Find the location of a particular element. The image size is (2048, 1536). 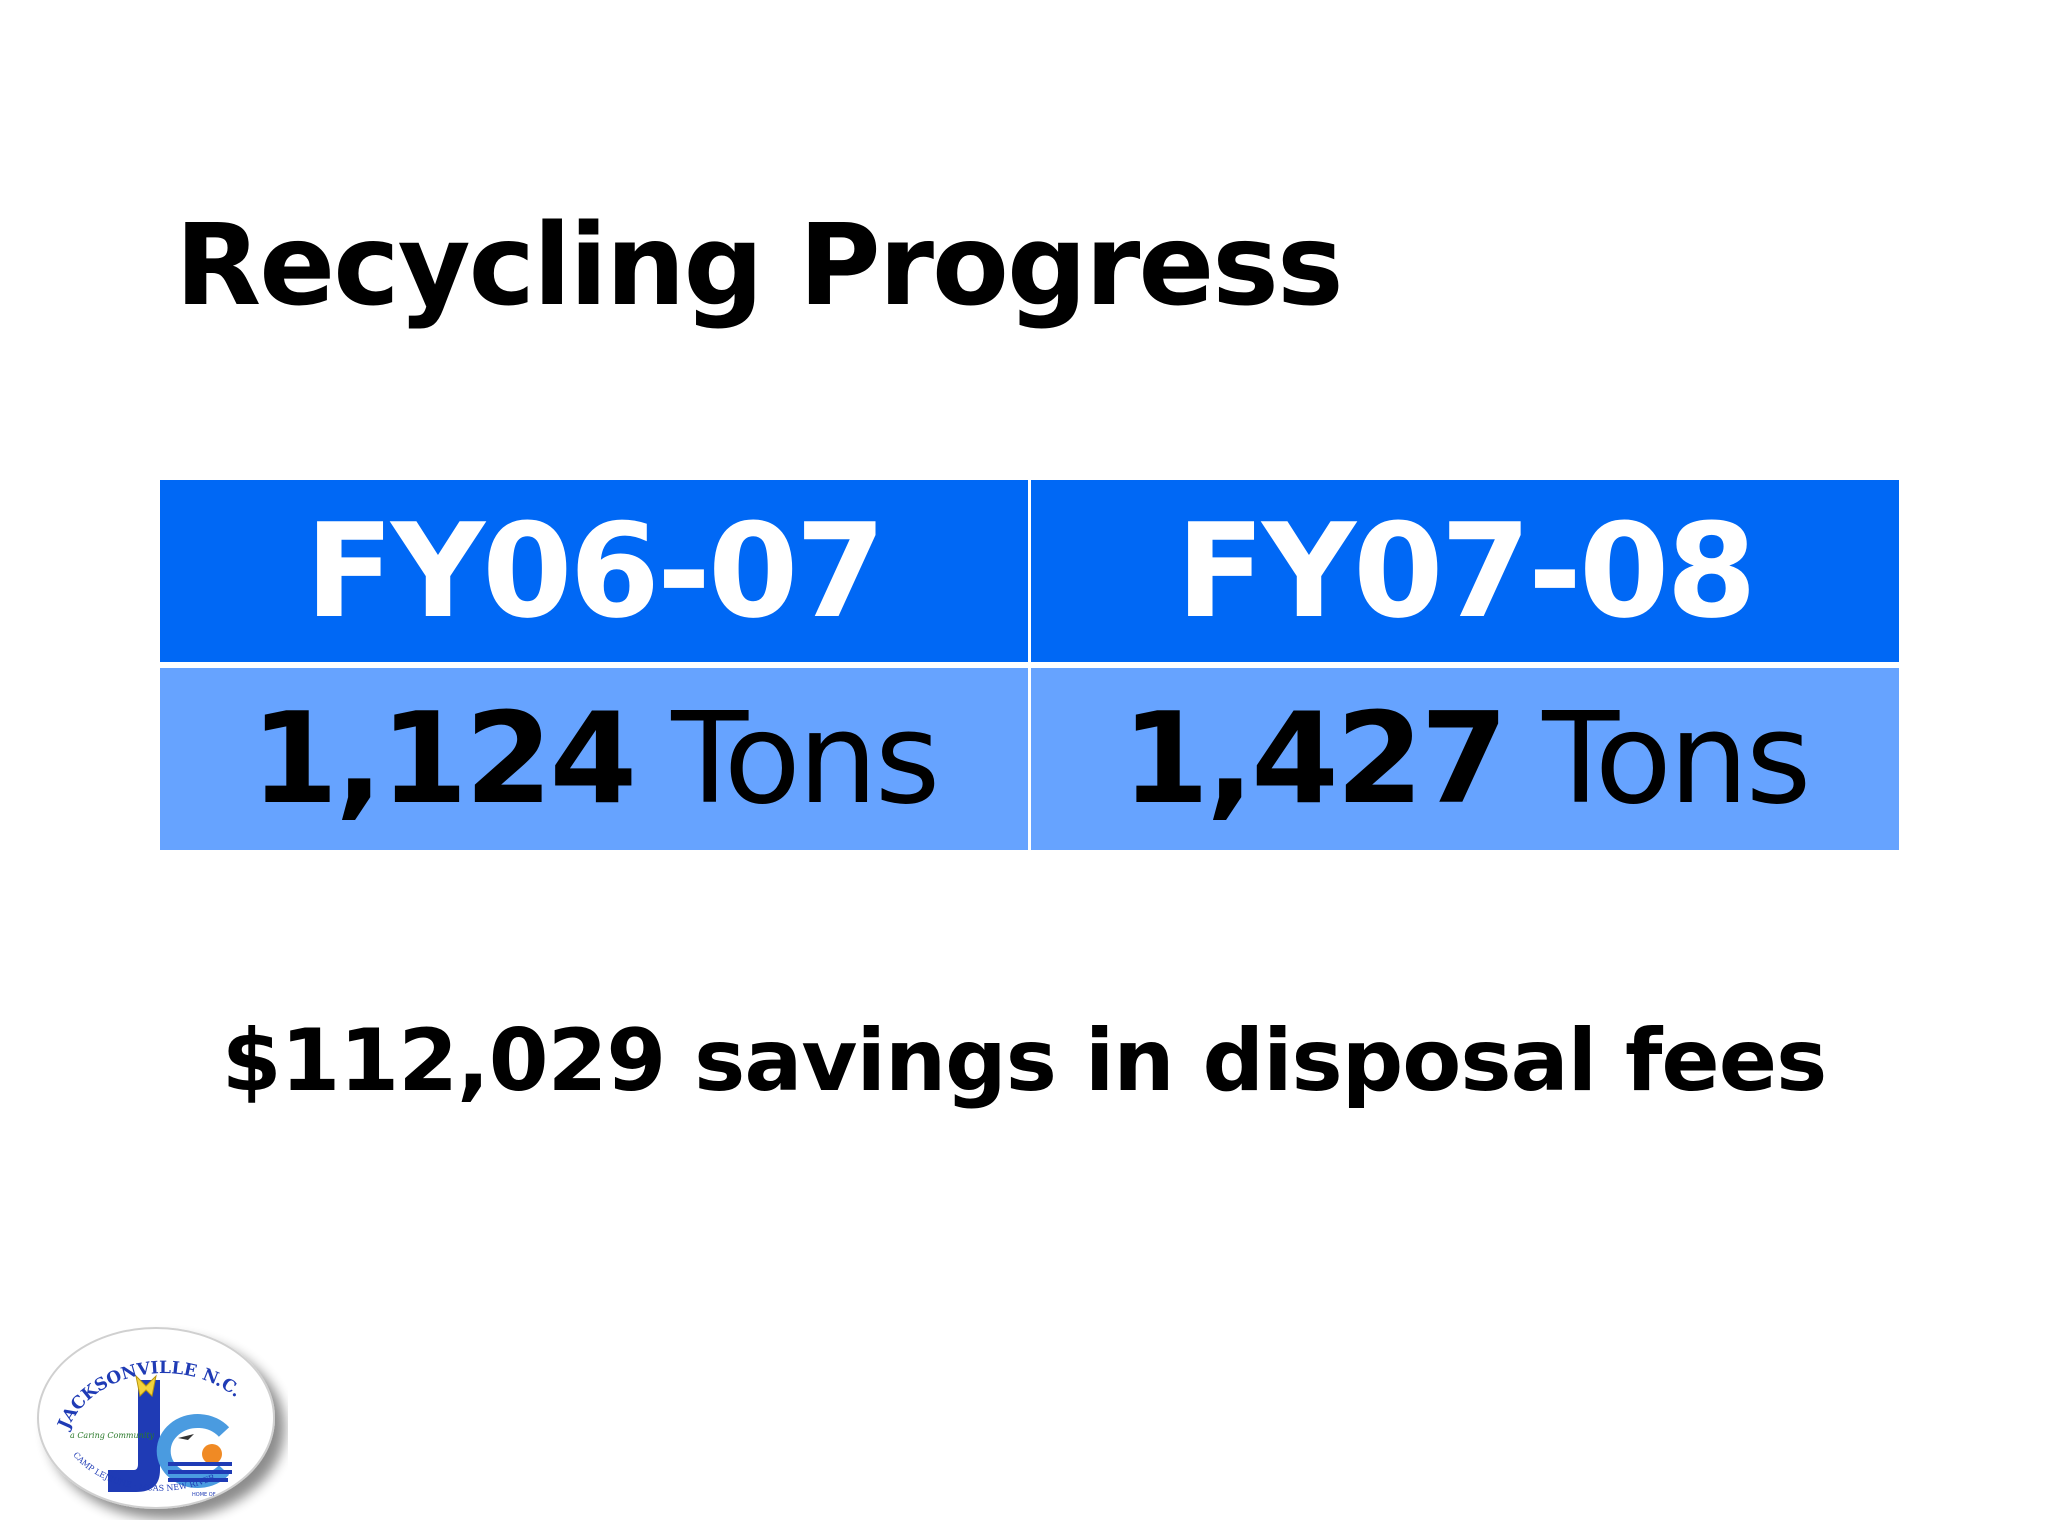

tonnage-amount: 1,427 is located at coordinates (1315, 758).